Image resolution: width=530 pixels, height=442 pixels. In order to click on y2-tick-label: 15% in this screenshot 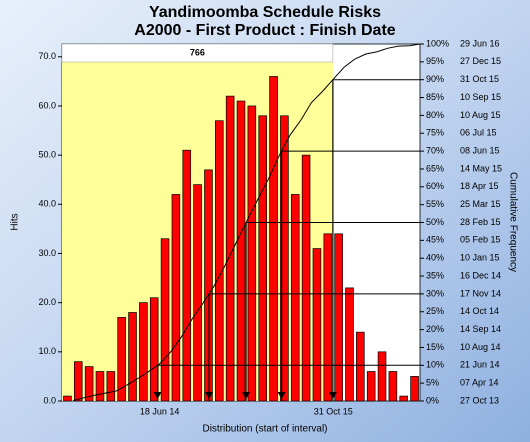, I will do `click(435, 347)`.